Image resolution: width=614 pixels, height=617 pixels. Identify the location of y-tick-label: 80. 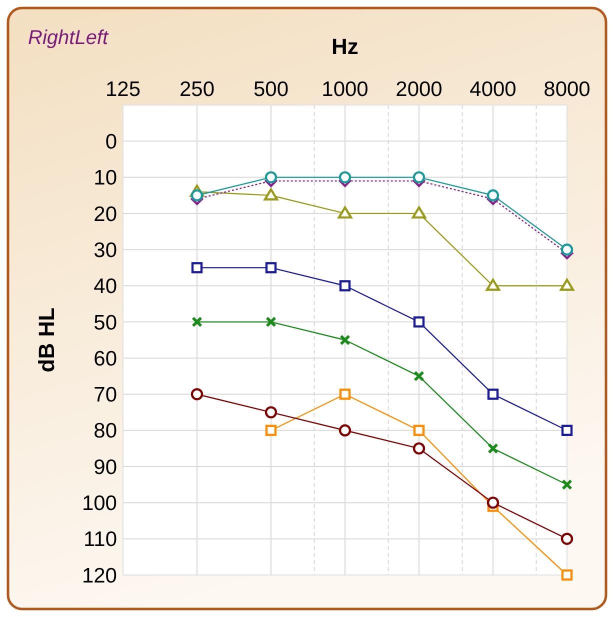
(105, 431).